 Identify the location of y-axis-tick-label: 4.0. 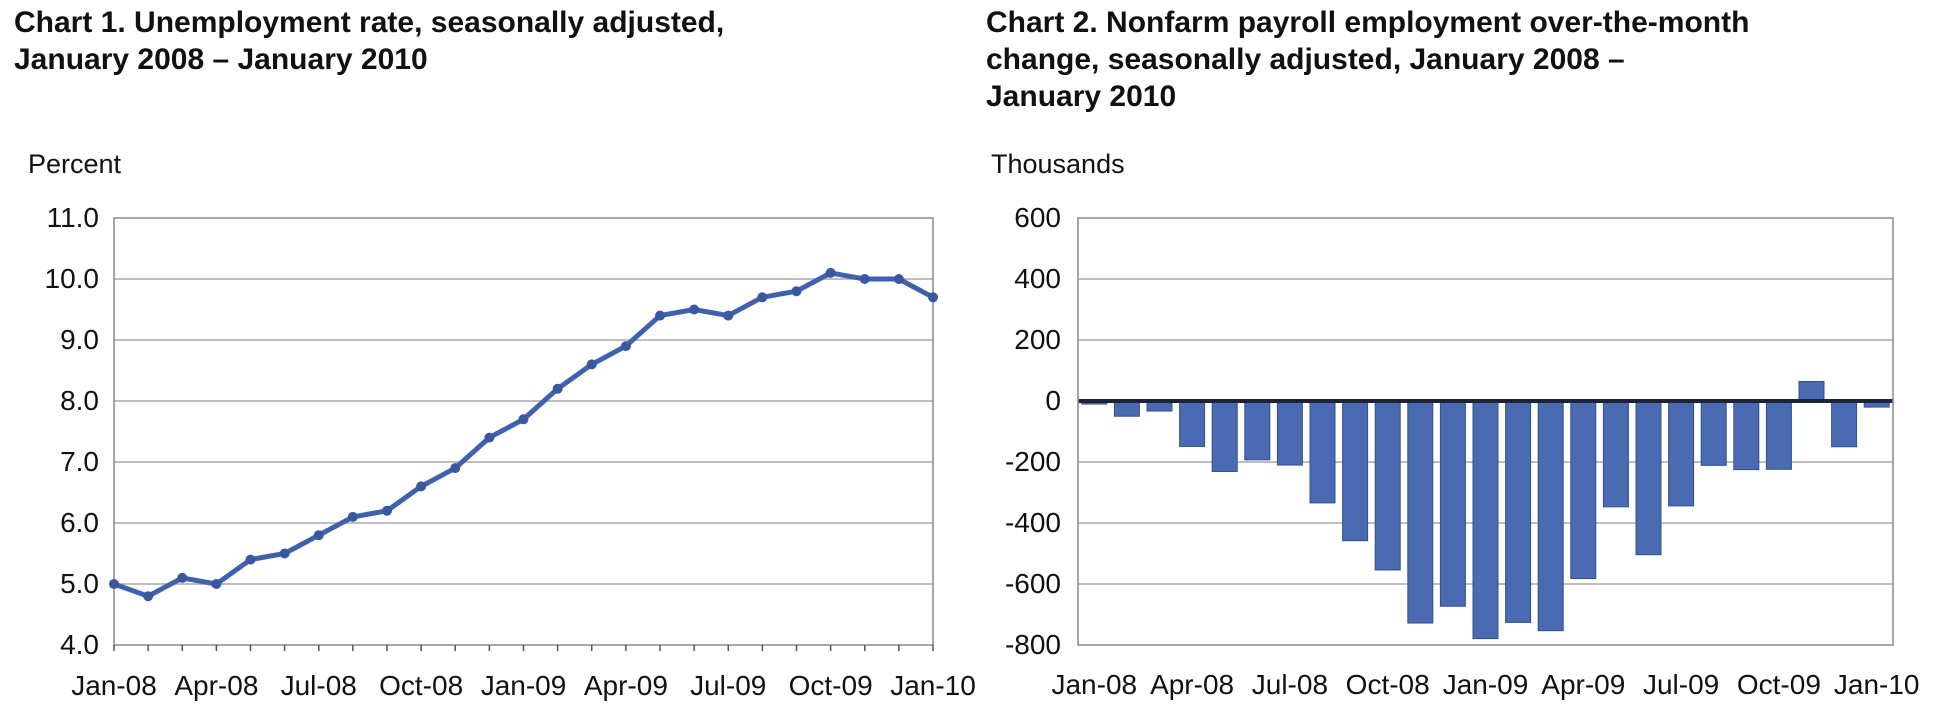
(79, 644).